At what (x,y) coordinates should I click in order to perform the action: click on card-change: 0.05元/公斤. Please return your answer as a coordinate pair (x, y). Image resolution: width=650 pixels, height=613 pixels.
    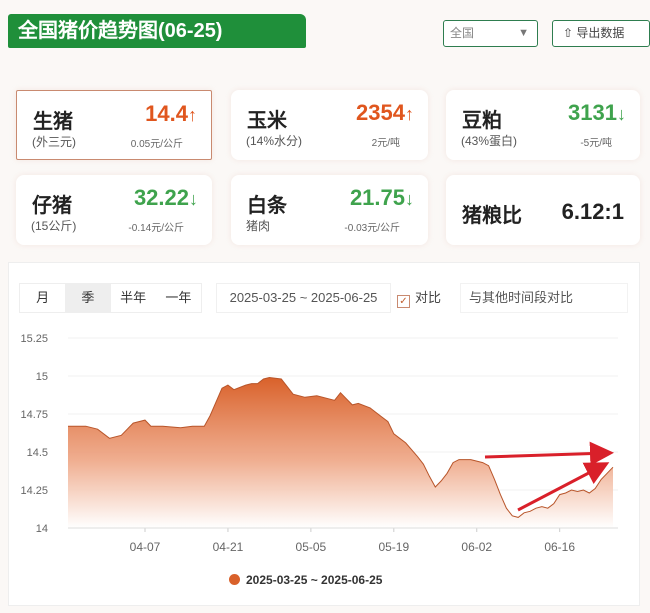
    Looking at the image, I should click on (156, 144).